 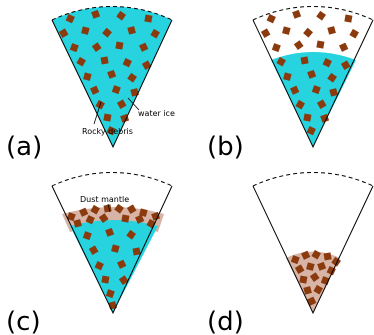 I want to click on panel-c-outline, so click(x=112, y=250).